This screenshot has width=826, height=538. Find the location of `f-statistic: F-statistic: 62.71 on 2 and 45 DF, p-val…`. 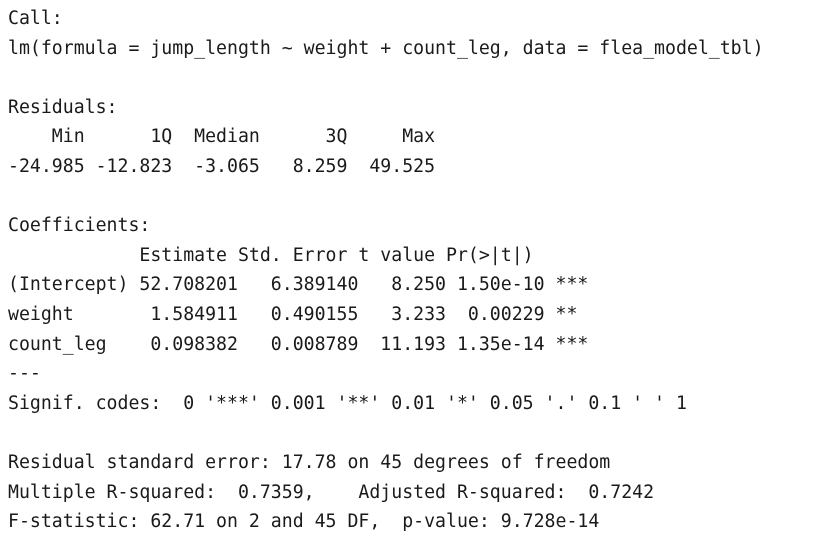

f-statistic: F-statistic: 62.71 on 2 and 45 DF, p-val… is located at coordinates (304, 522).